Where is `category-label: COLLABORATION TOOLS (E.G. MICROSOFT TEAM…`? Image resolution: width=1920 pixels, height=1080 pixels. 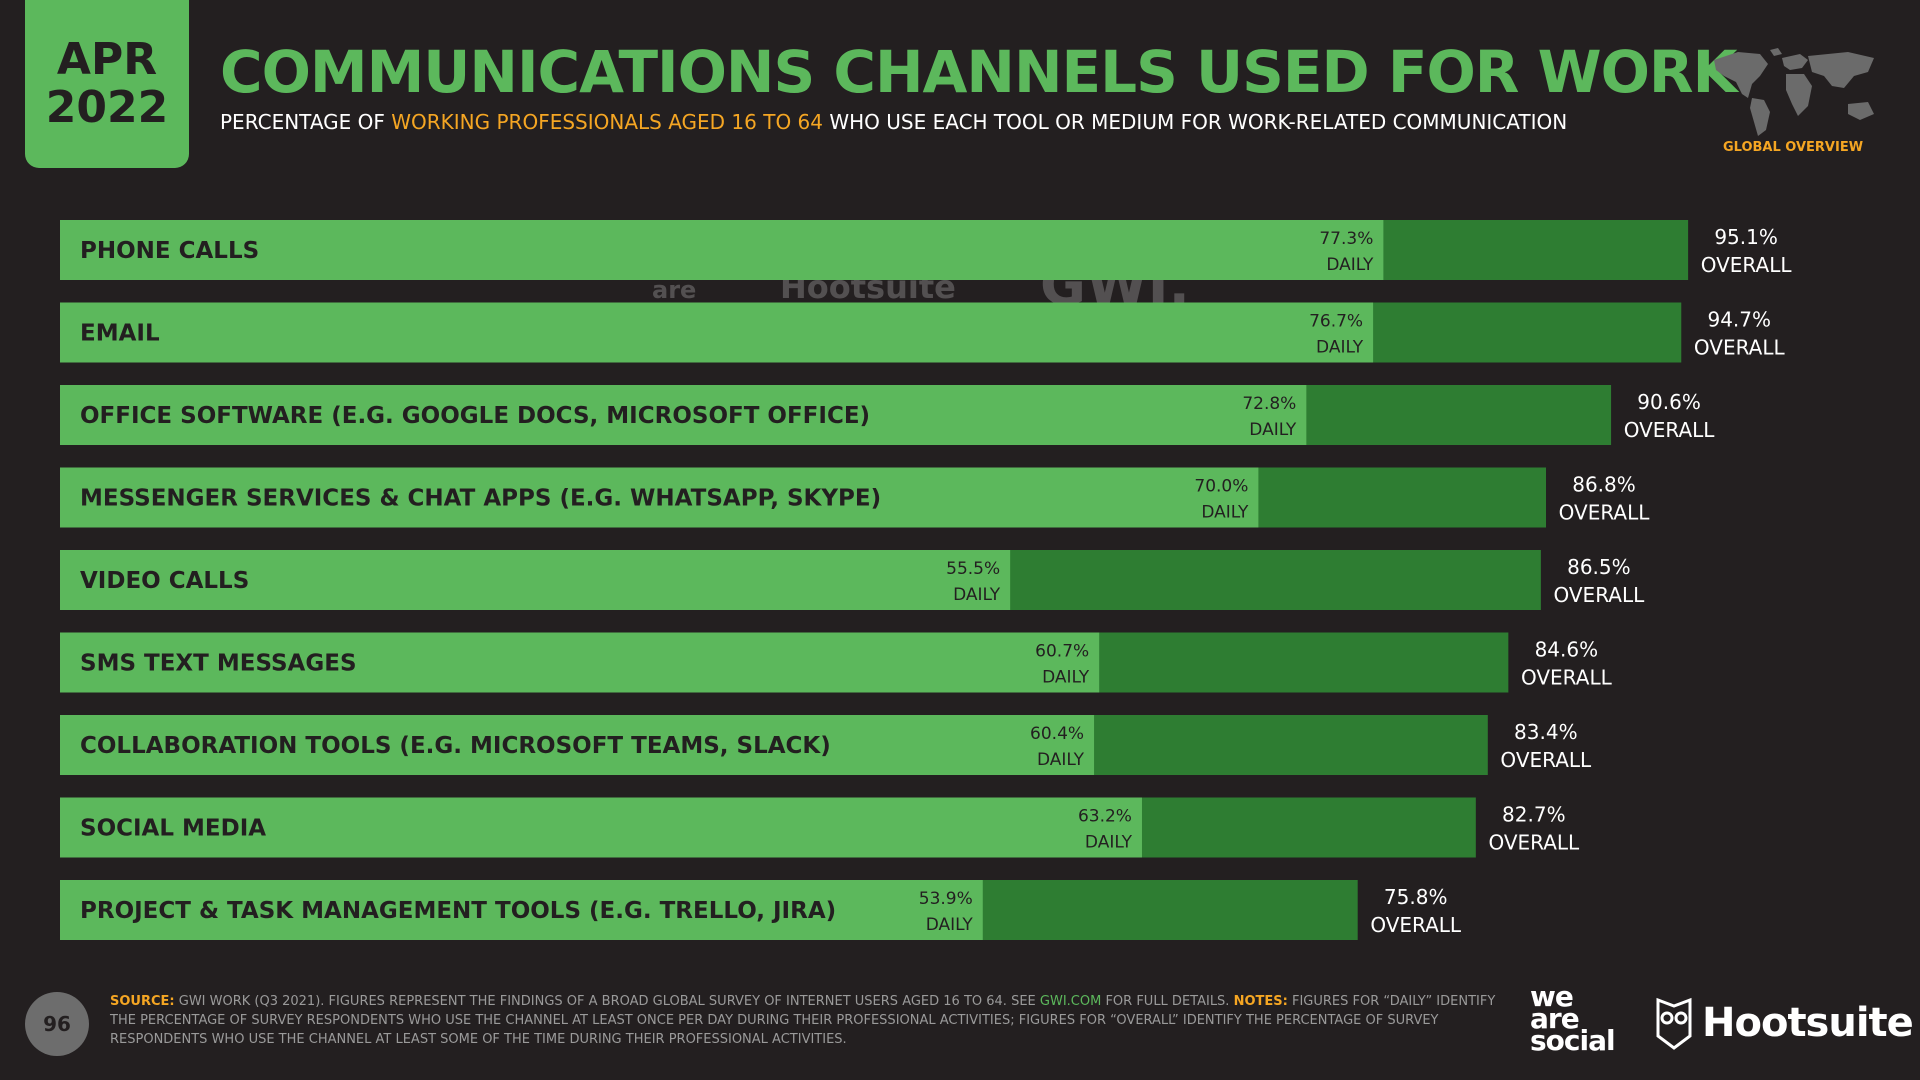
category-label: COLLABORATION TOOLS (E.G. MICROSOFT TEAM… is located at coordinates (455, 746).